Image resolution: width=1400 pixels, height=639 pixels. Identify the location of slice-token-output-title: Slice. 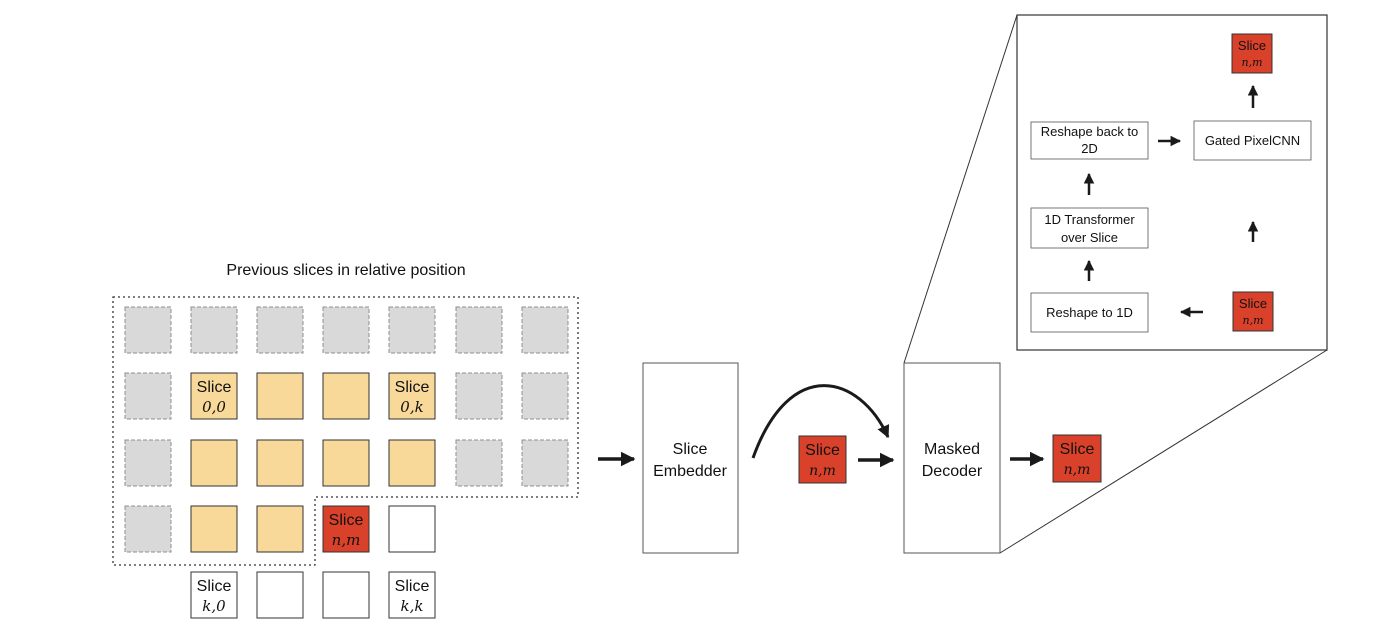
(1077, 449).